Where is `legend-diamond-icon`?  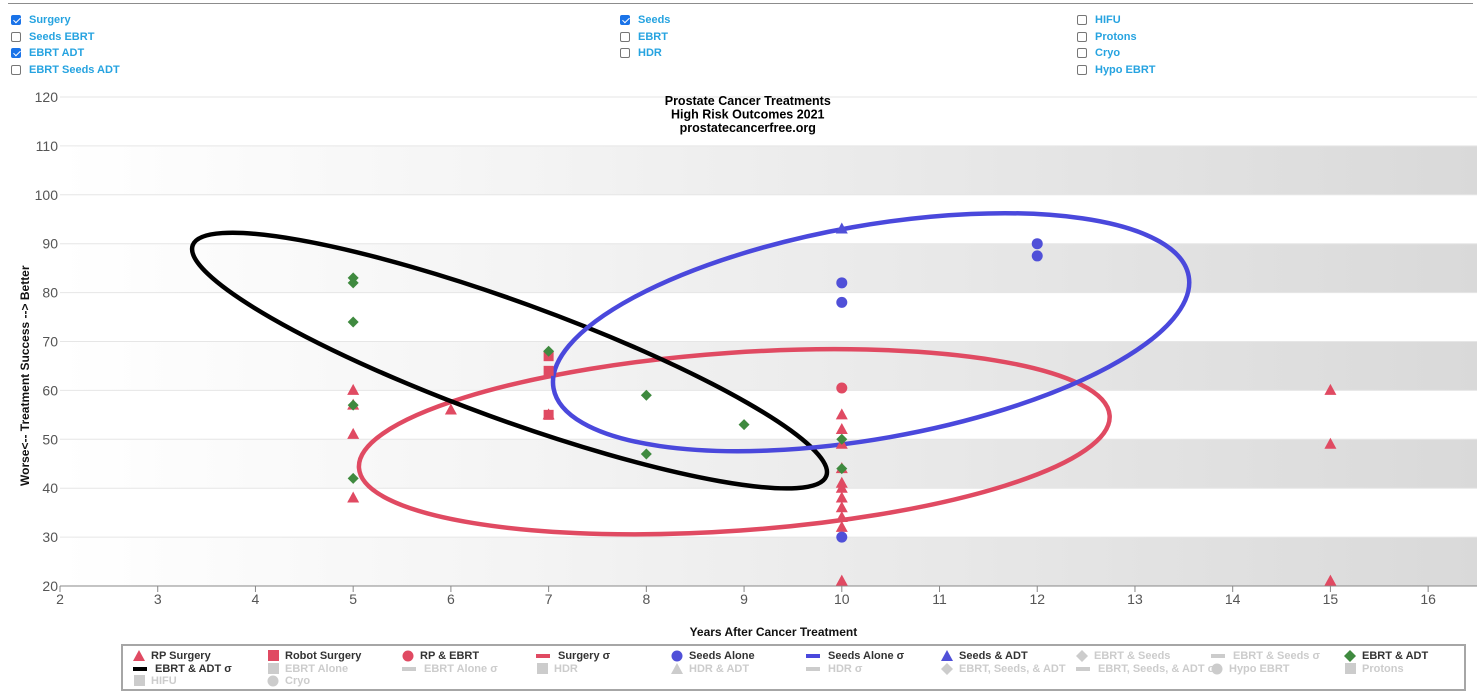 legend-diamond-icon is located at coordinates (1350, 656).